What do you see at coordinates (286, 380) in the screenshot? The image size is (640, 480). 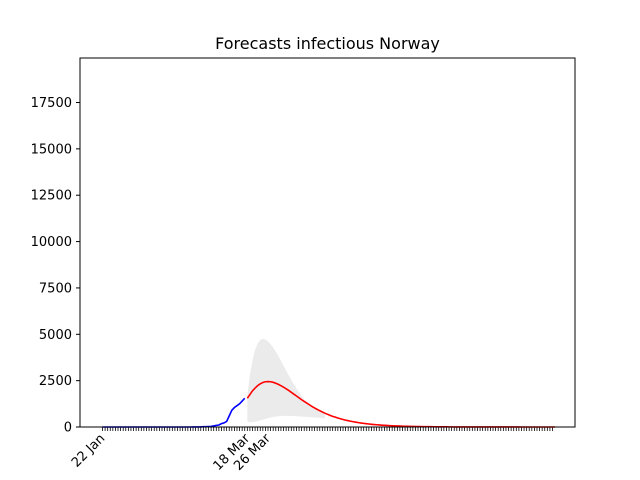 I see `confidence-band` at bounding box center [286, 380].